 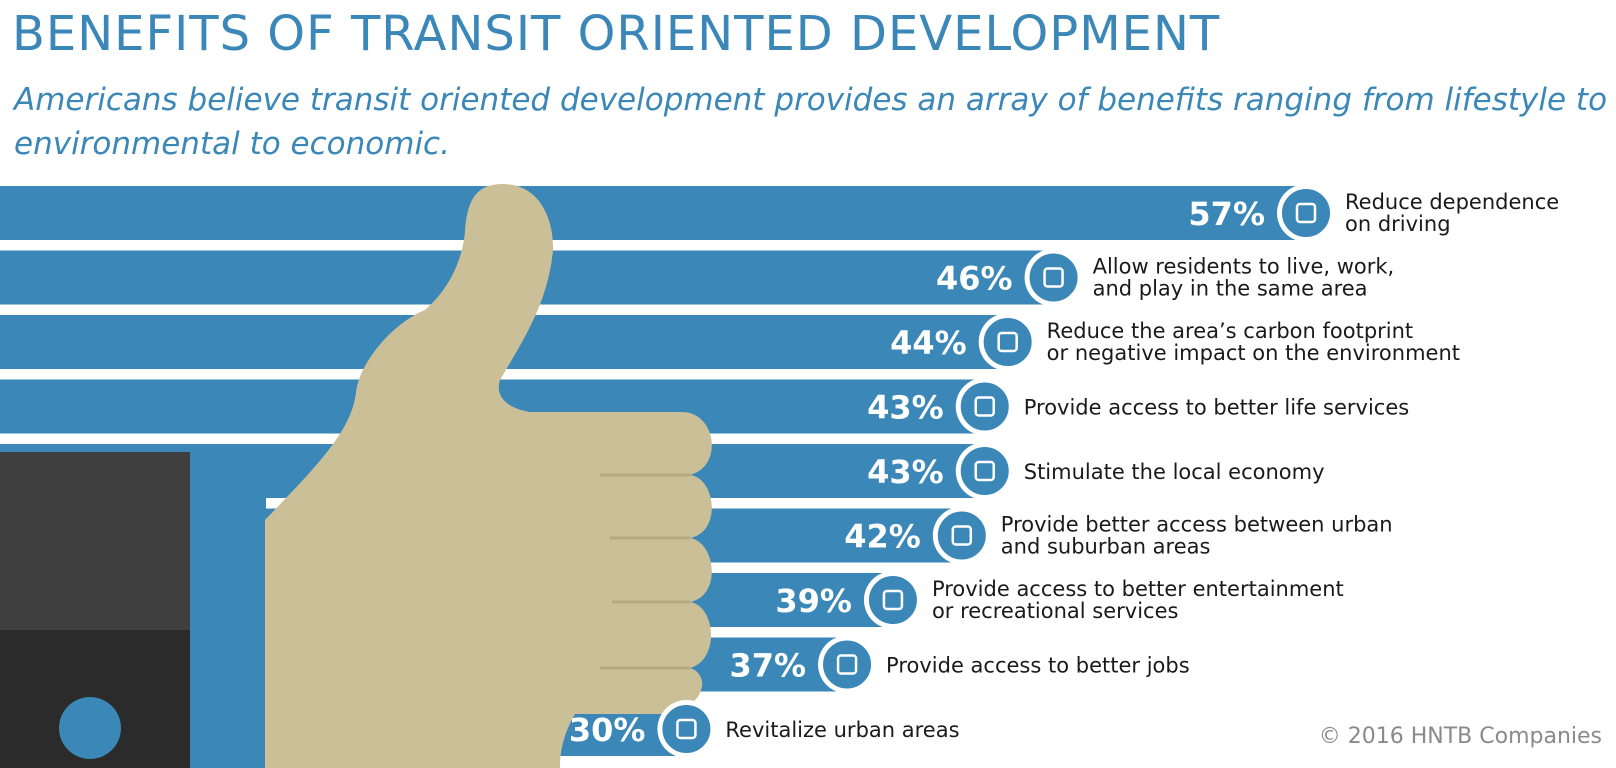 I want to click on value-label: 42%, so click(x=882, y=537).